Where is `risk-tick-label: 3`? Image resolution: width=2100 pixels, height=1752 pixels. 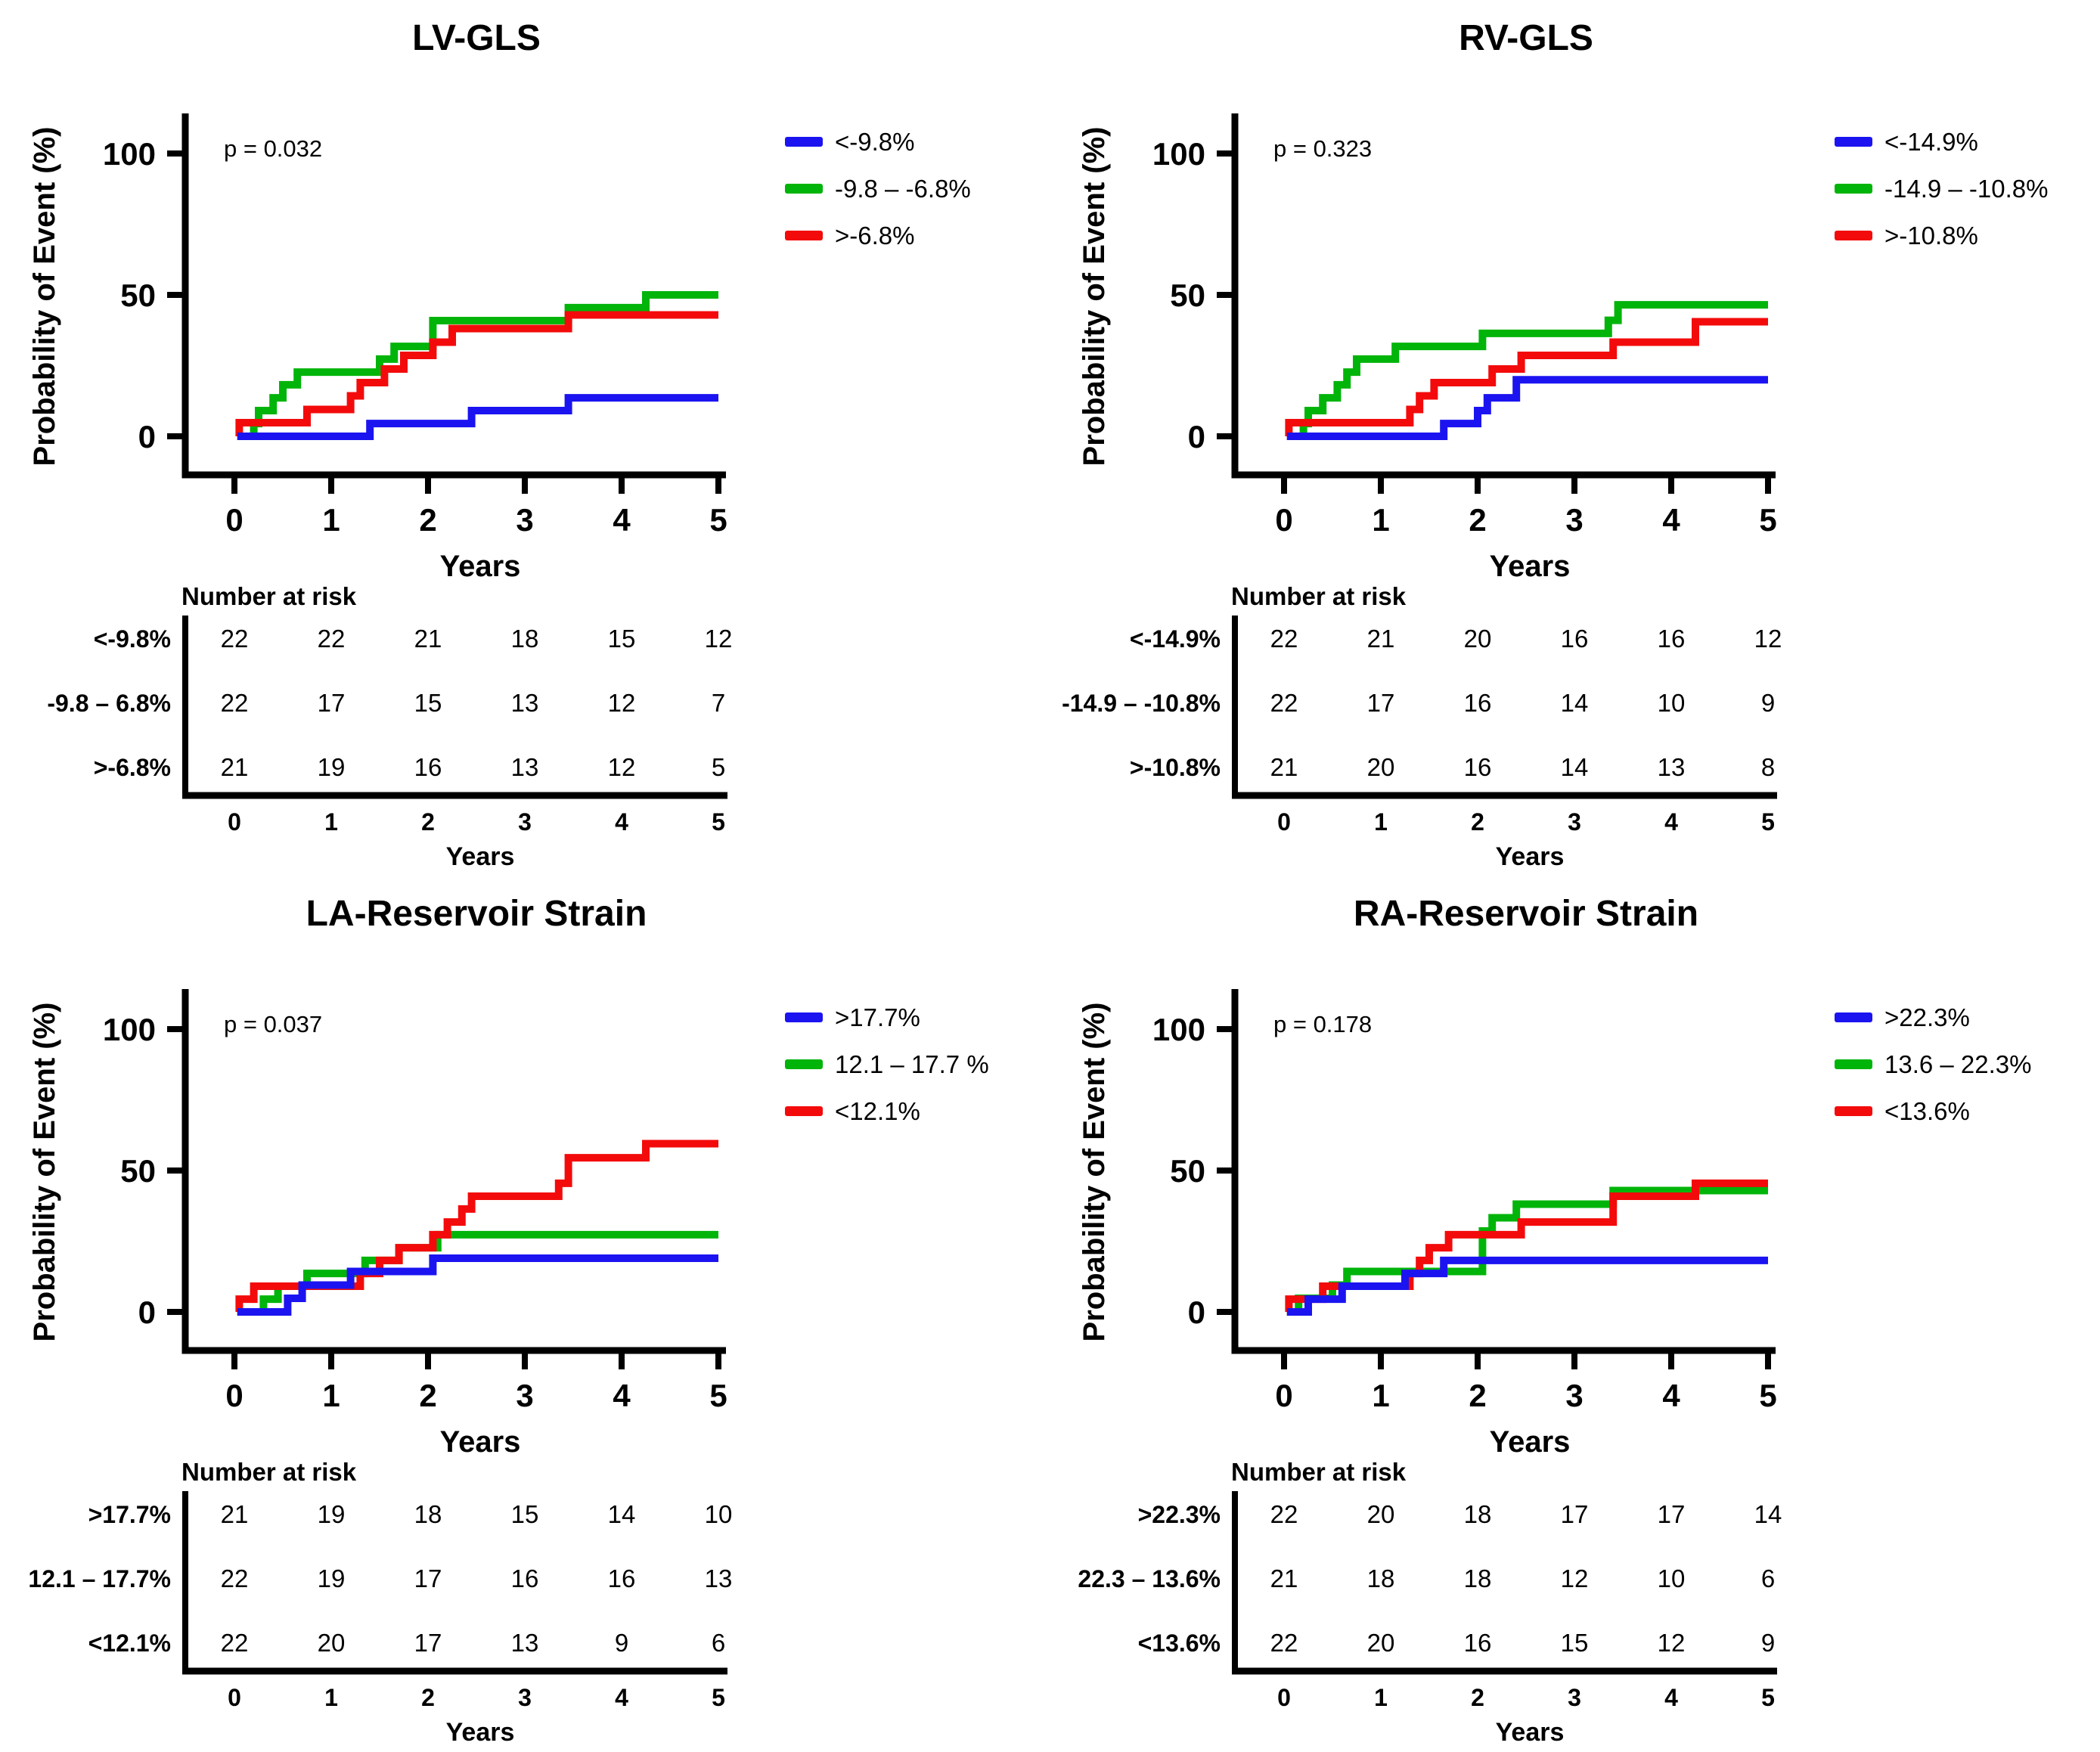
risk-tick-label: 3 is located at coordinates (525, 822).